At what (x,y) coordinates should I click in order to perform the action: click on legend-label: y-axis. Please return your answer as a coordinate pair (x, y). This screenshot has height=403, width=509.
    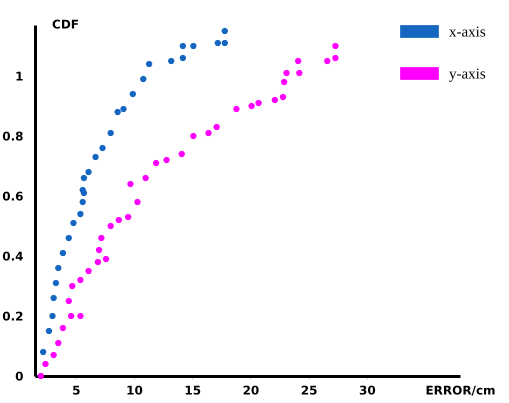
    Looking at the image, I should click on (467, 74).